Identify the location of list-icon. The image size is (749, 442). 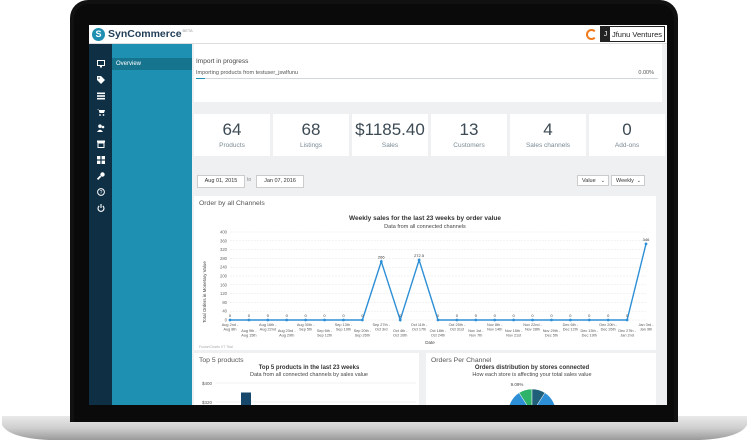
(100, 95).